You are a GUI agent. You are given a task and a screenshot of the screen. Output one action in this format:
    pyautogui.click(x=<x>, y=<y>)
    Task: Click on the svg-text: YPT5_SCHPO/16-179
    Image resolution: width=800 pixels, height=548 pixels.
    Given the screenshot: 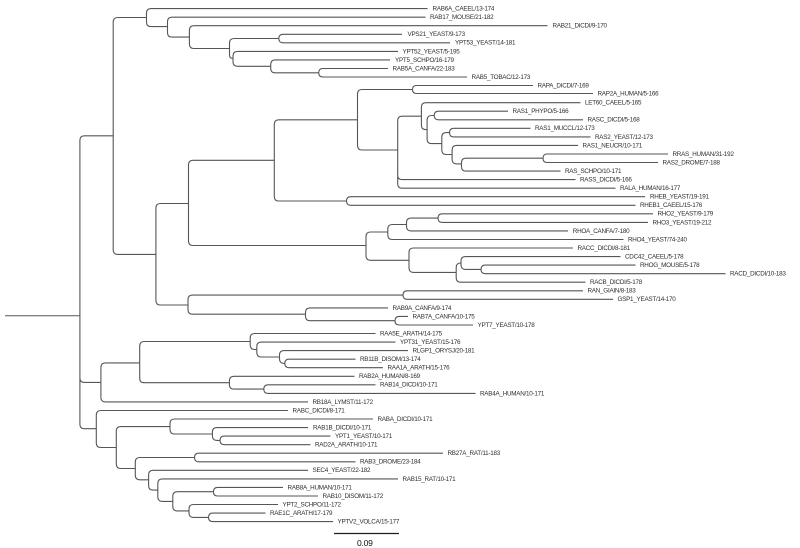 What is the action you would take?
    pyautogui.click(x=424, y=60)
    